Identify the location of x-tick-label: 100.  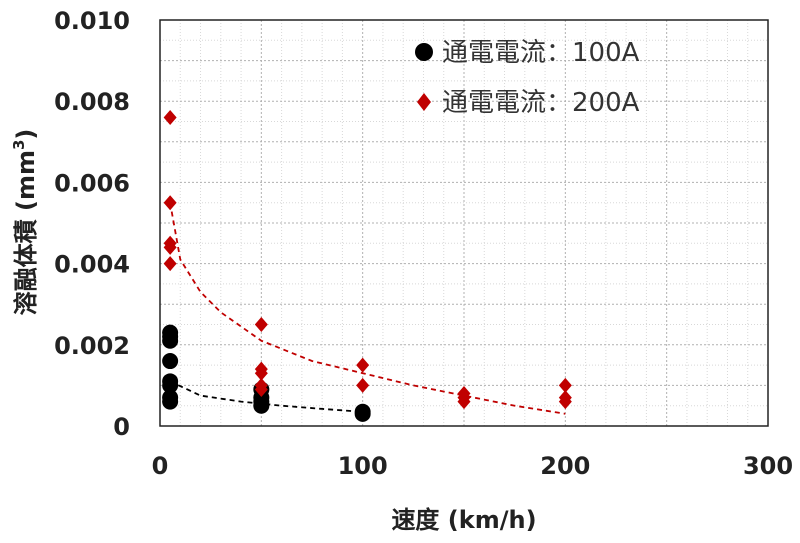
(363, 466).